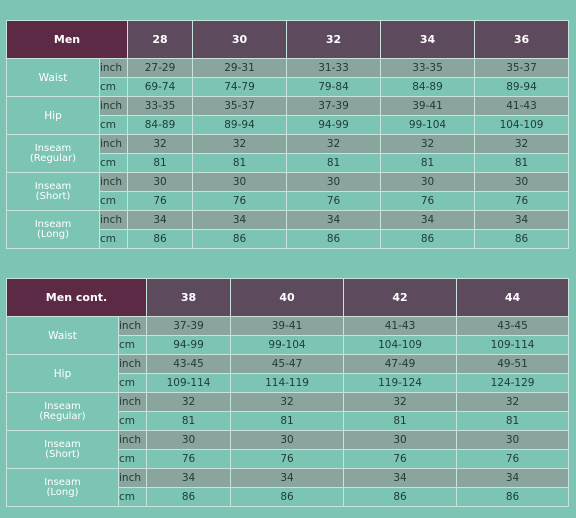 The height and width of the screenshot is (518, 576). I want to click on table-row: cm 76 76 76 76, so click(288, 459).